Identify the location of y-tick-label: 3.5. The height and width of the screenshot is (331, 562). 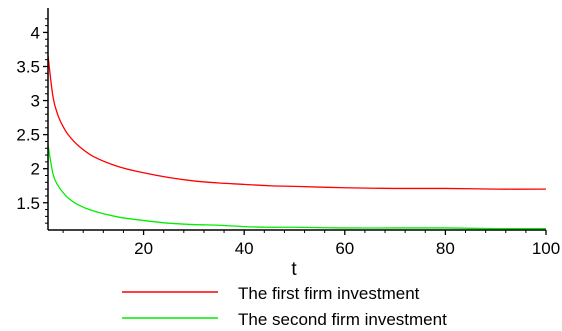
(28, 67).